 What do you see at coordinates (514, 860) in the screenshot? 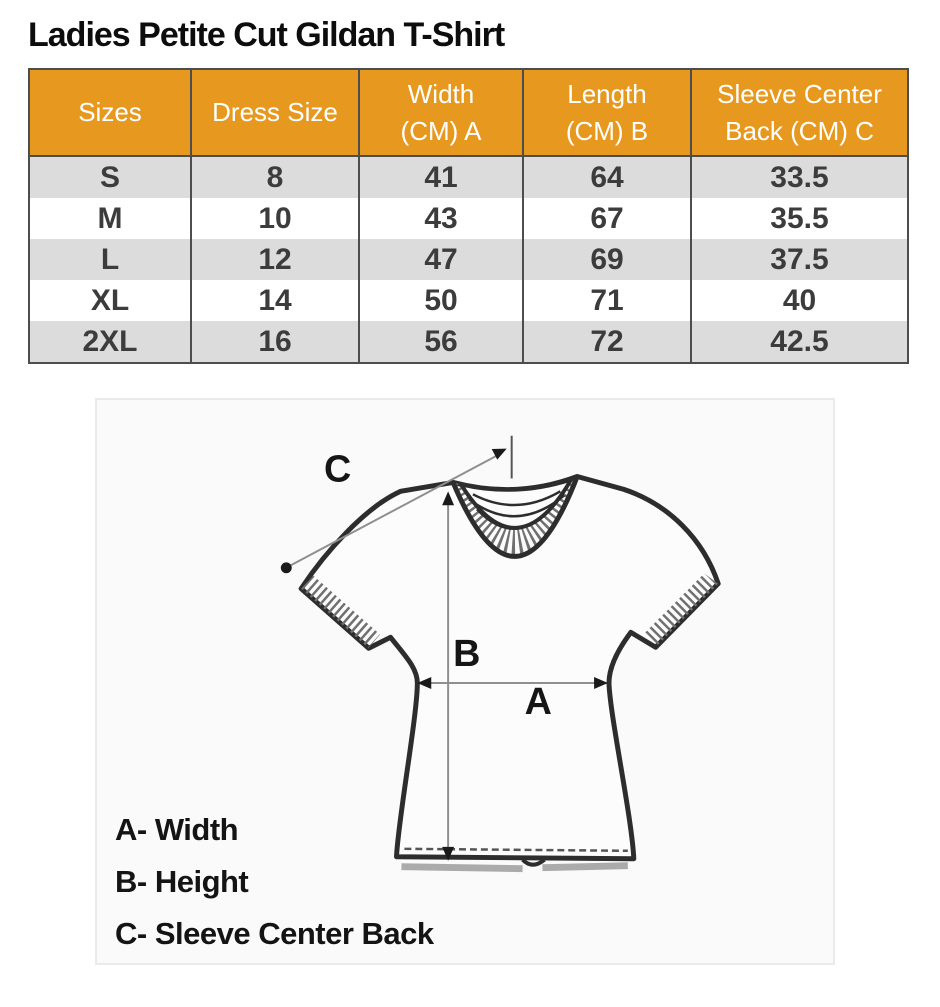
I see `hem` at bounding box center [514, 860].